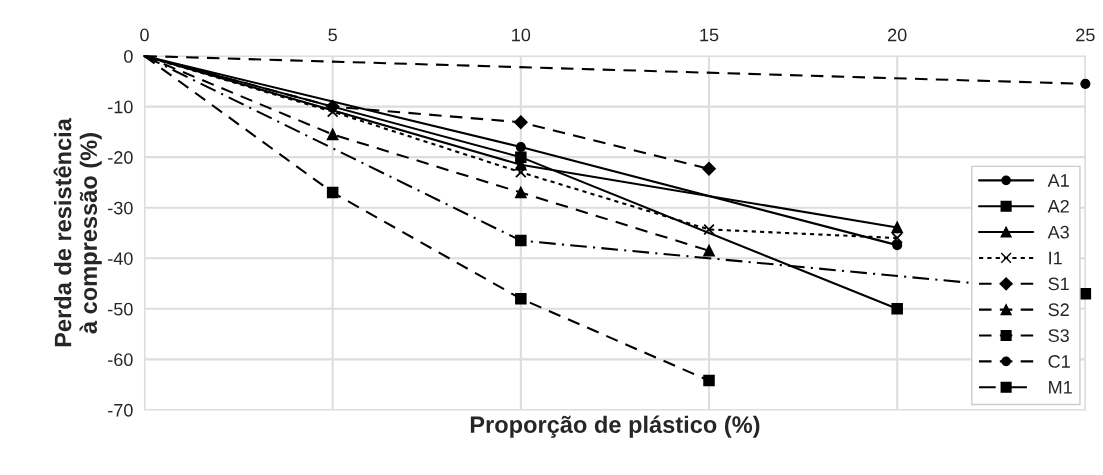  Describe the element at coordinates (1055, 258) in the screenshot. I see `legend-label: I1` at that location.